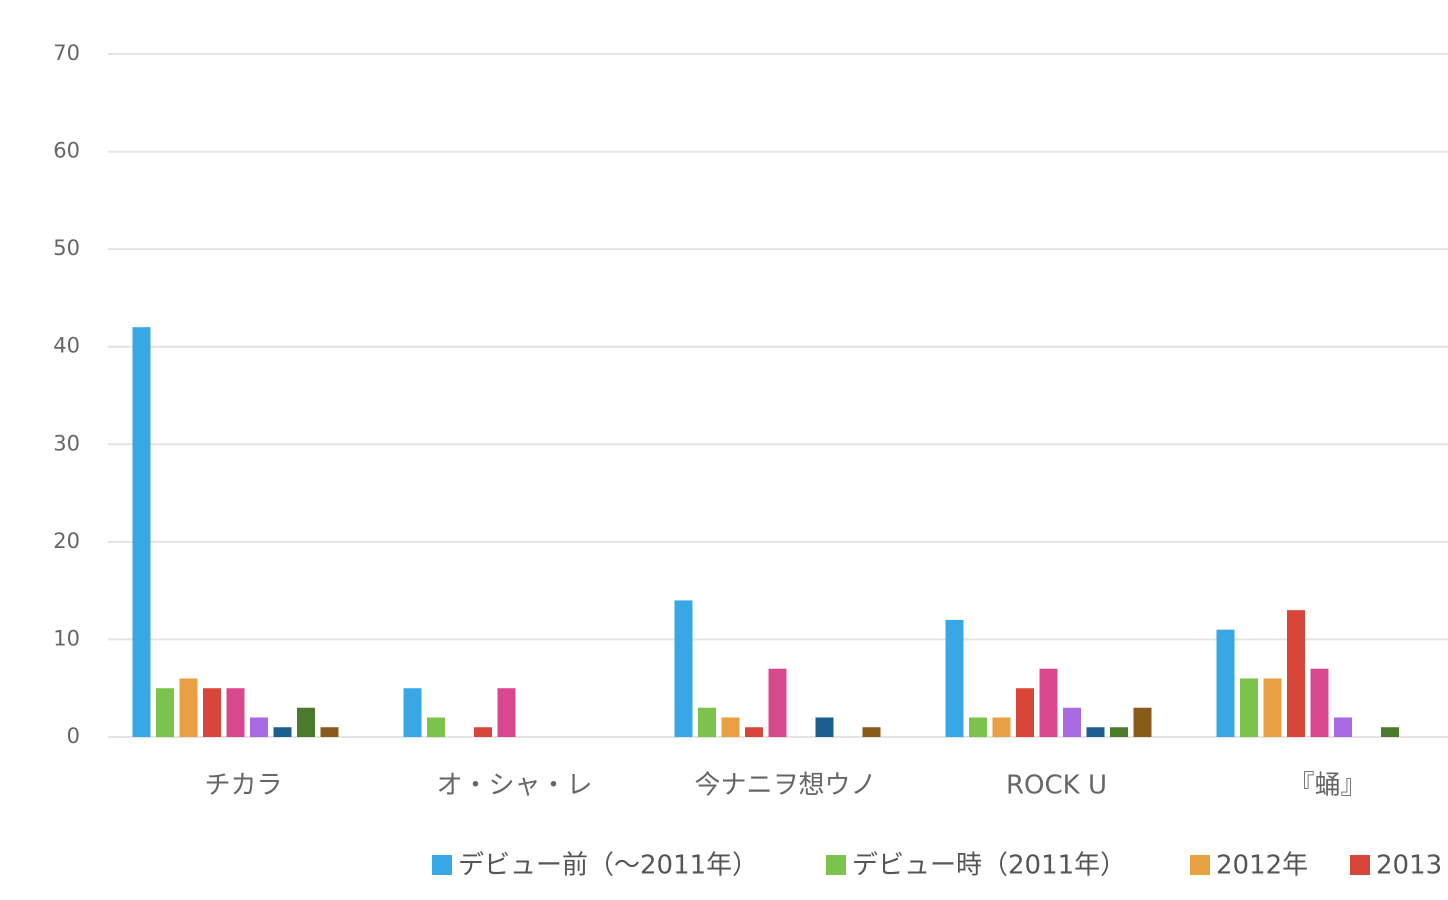 The width and height of the screenshot is (1448, 900). What do you see at coordinates (514, 786) in the screenshot?
I see `x-tick-label: オ・シャ・レ` at bounding box center [514, 786].